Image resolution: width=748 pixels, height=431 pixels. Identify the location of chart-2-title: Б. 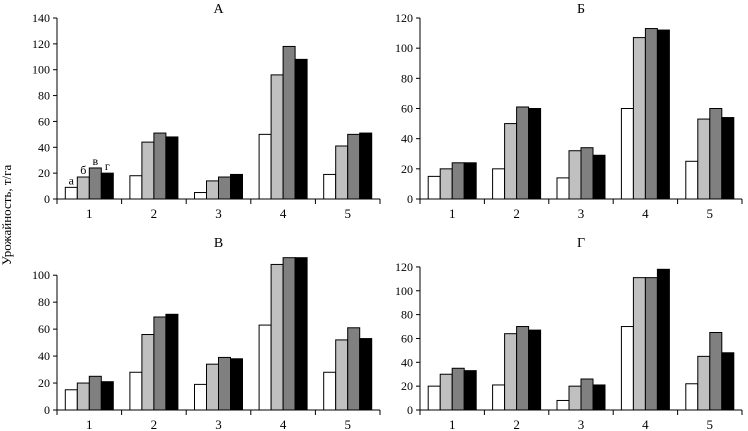
(581, 9).